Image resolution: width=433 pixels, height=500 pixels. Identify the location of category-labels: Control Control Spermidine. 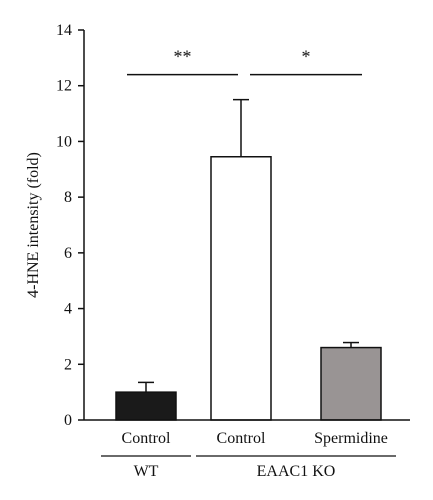
(255, 438).